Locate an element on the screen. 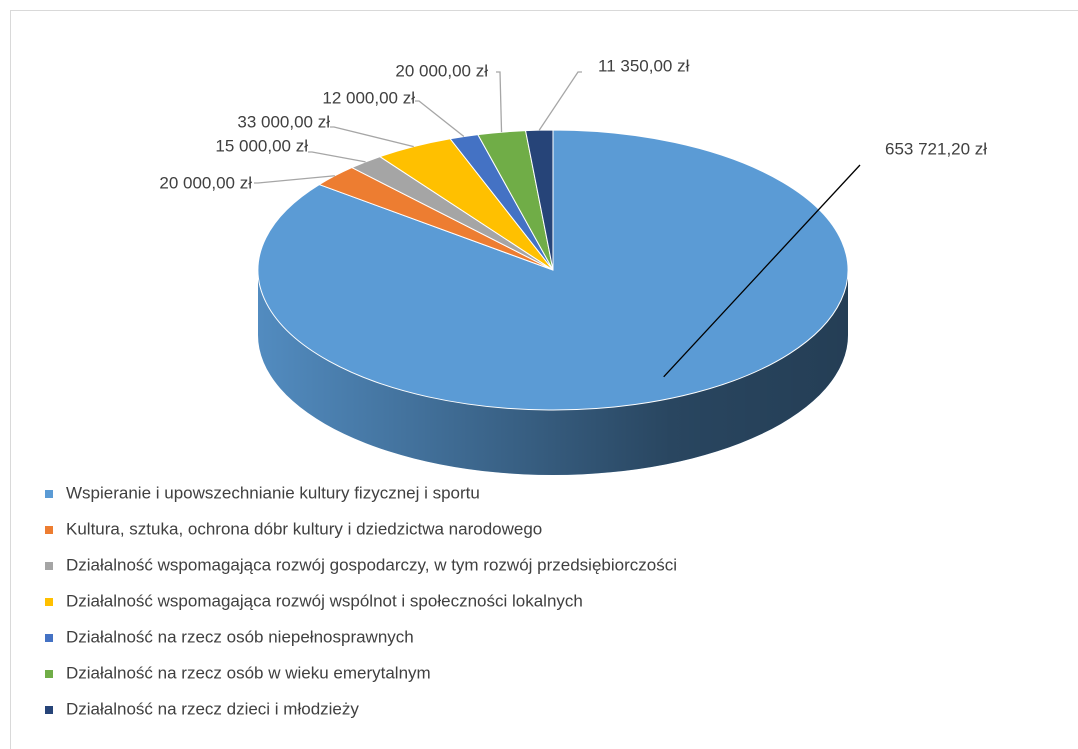  data-label: 11 350,00 zł is located at coordinates (644, 65).